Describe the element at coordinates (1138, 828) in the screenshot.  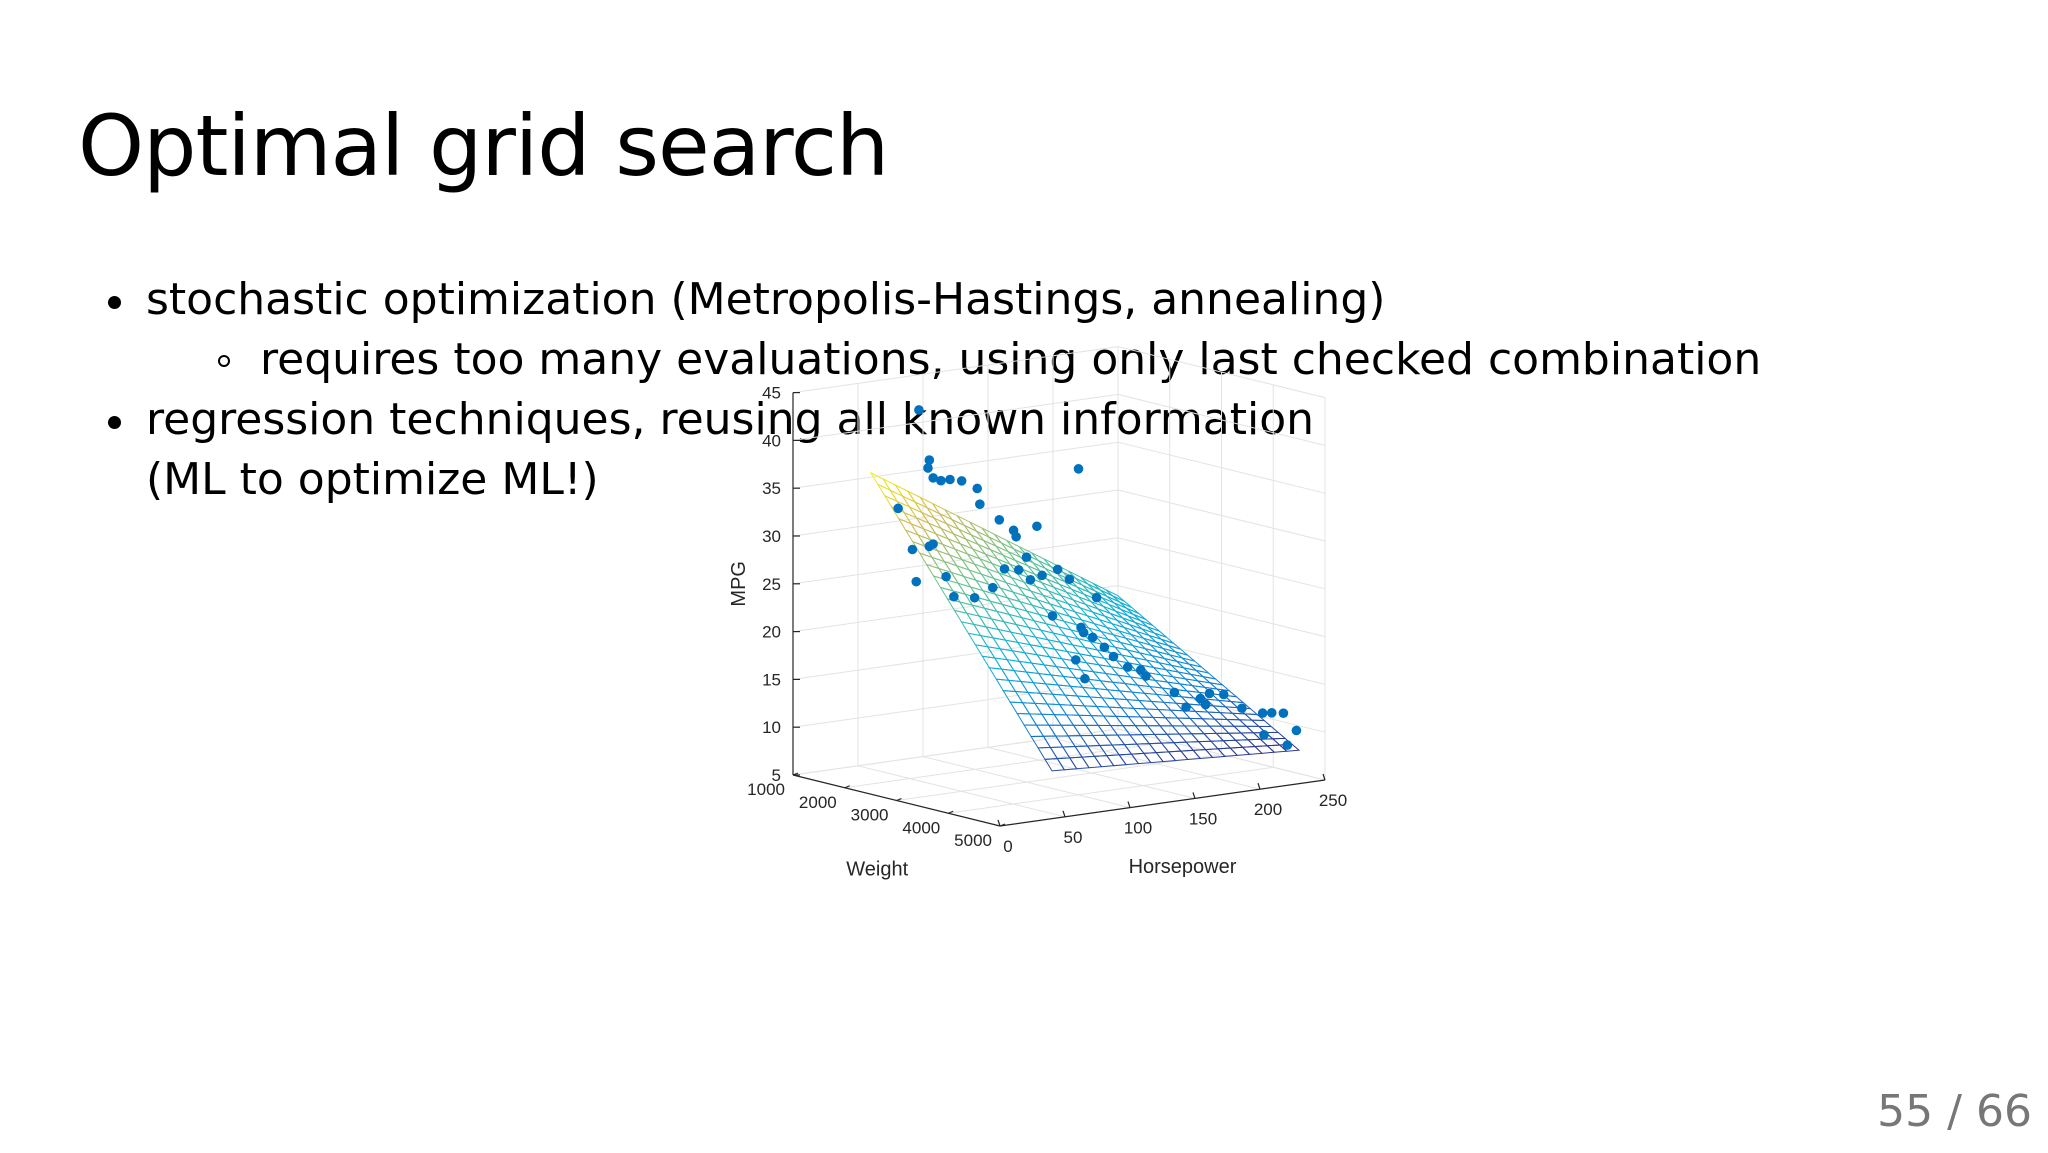
I see `y-tick-label: 100` at that location.